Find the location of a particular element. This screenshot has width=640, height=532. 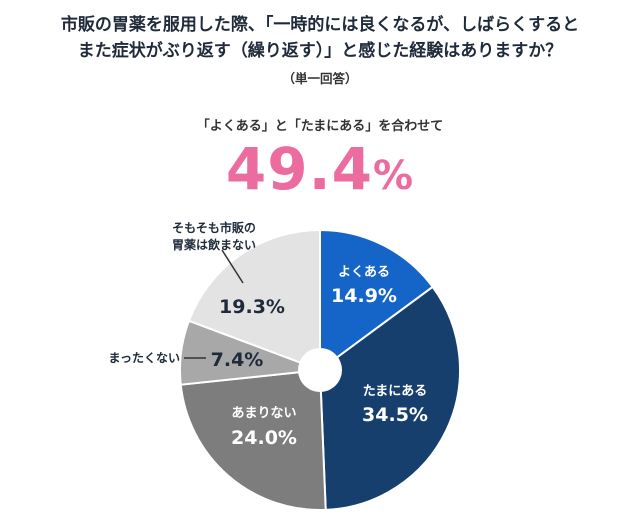

slice-label-none: まったくない is located at coordinates (144, 358).